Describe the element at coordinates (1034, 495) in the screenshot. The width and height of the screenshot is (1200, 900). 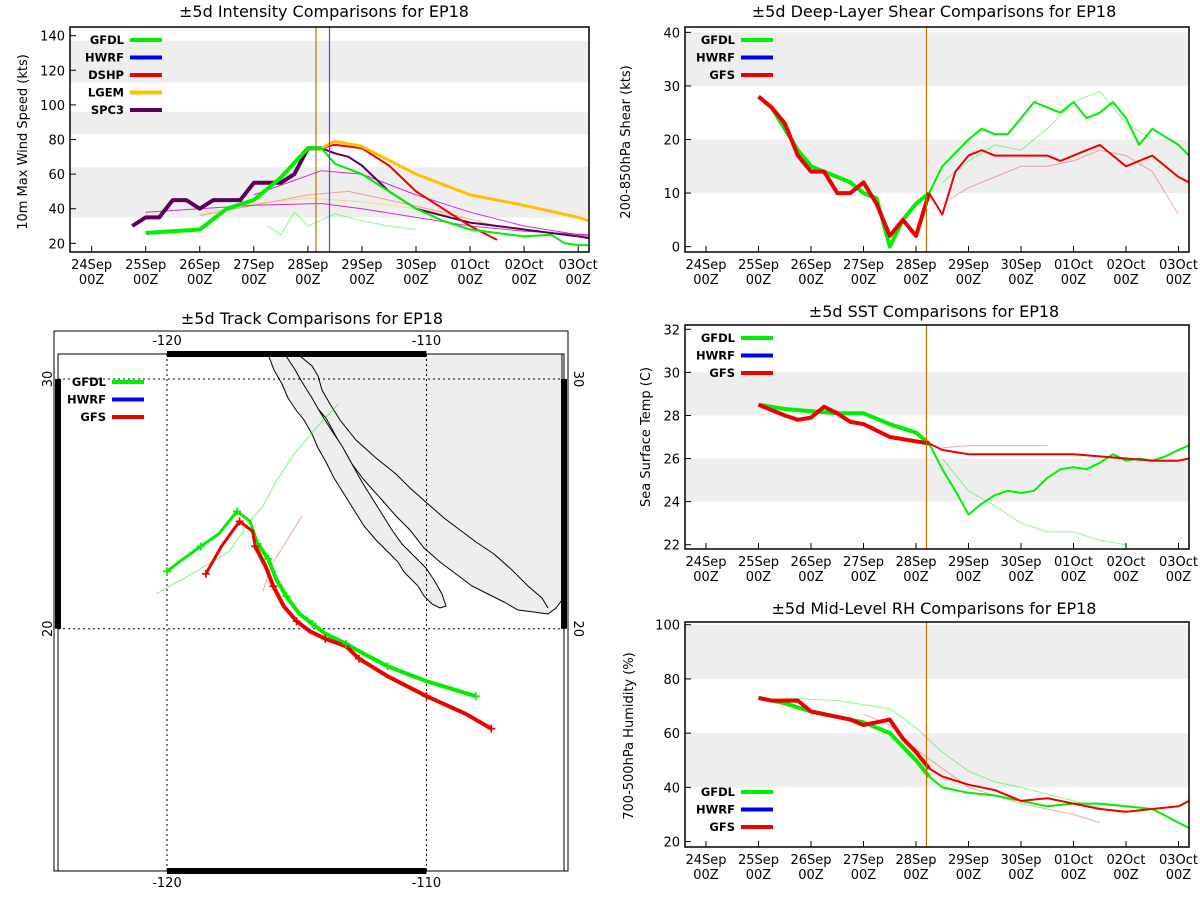
I see `sst-weak-lines` at that location.